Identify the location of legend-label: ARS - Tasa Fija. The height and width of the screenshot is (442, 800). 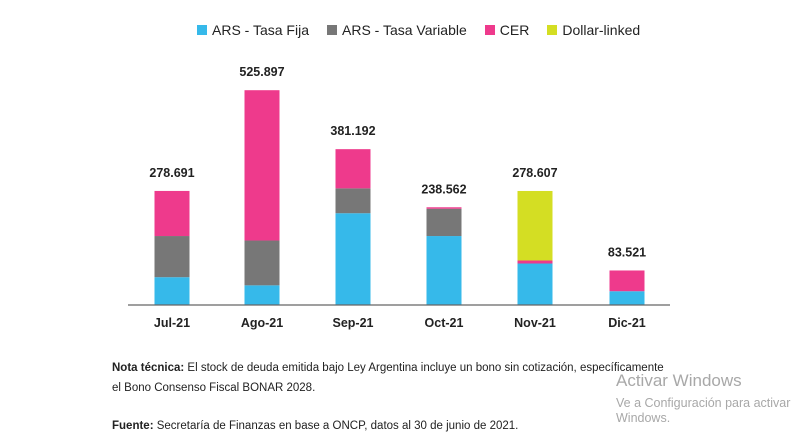
(260, 30).